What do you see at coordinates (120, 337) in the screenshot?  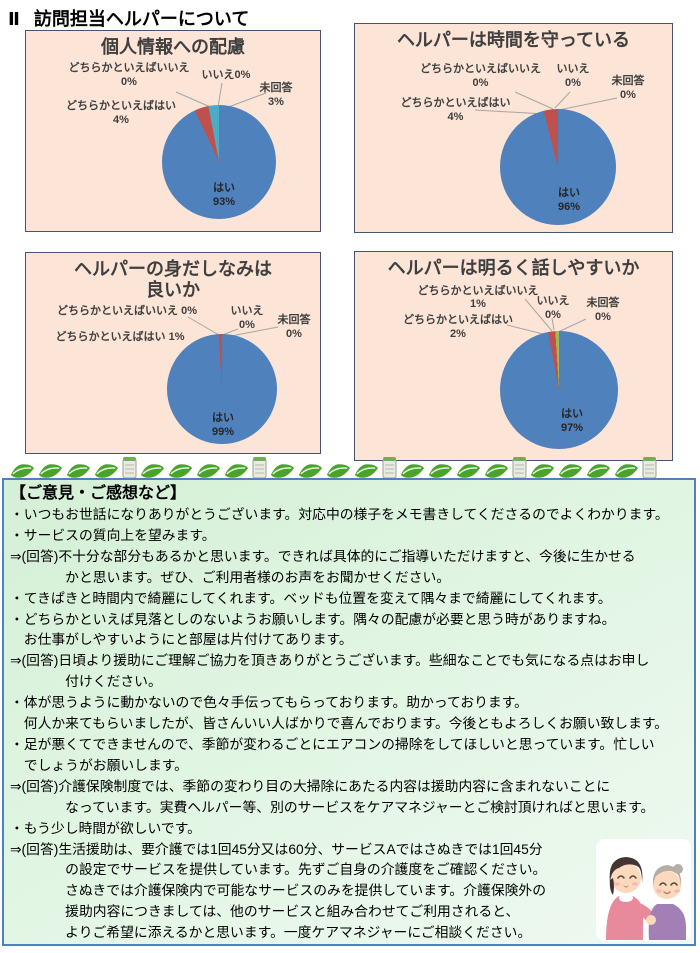 I see `pie-label-rather-yes: どちらかといえばはい 1%` at bounding box center [120, 337].